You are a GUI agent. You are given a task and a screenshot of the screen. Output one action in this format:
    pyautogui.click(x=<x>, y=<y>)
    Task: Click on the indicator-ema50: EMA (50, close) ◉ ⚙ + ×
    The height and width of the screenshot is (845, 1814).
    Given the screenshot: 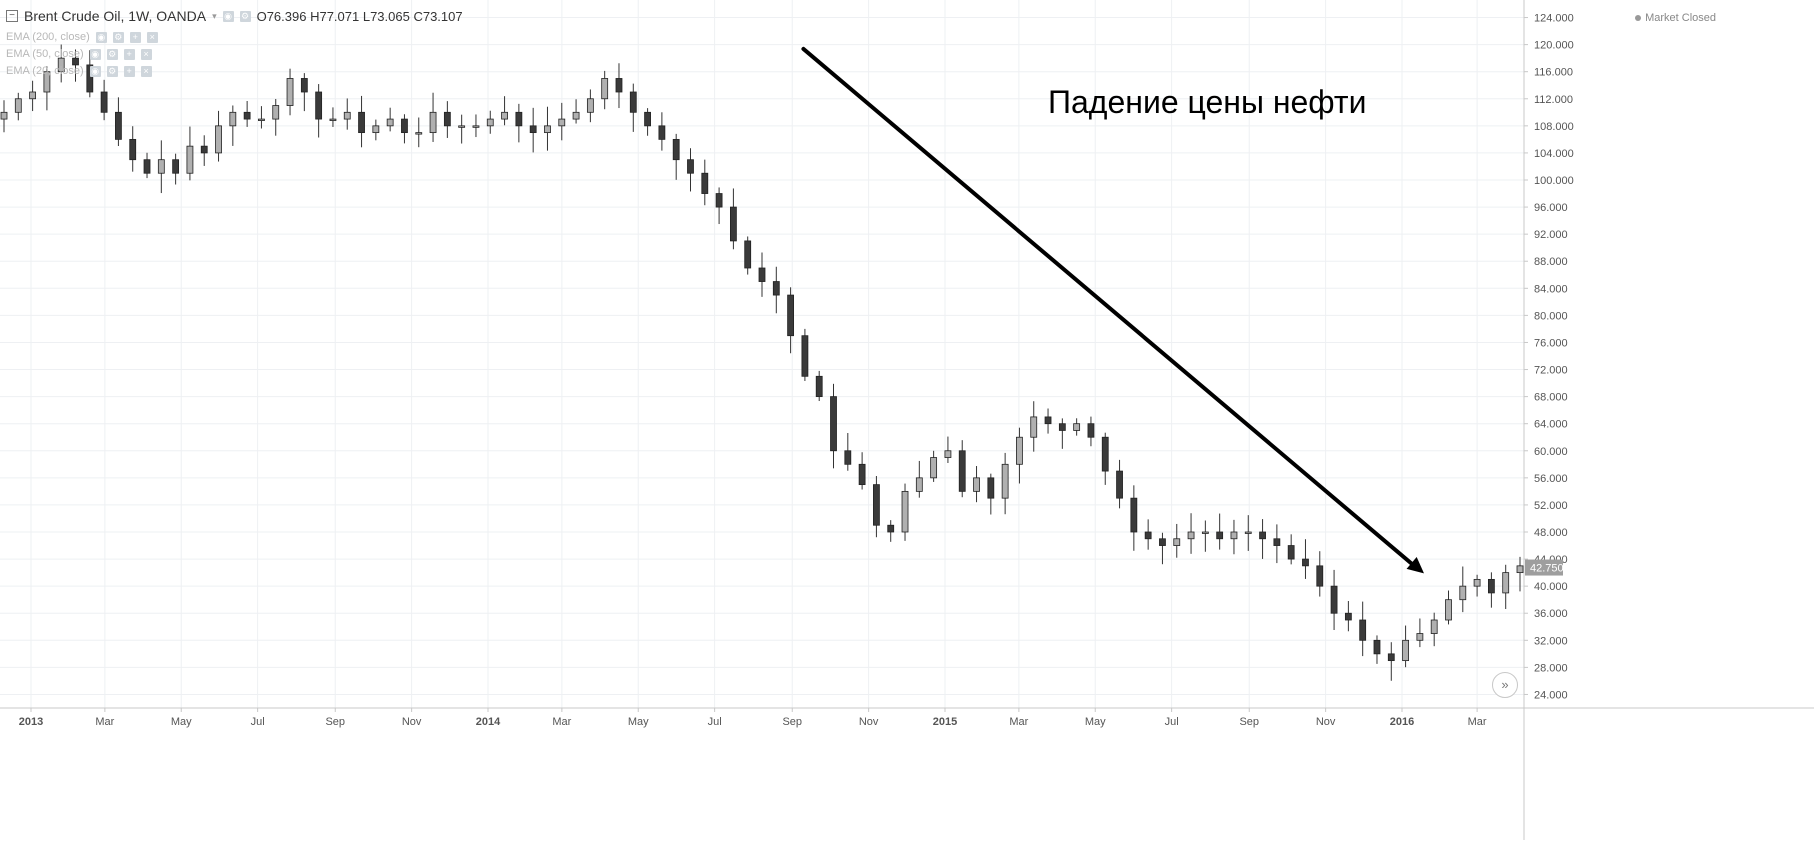 What is the action you would take?
    pyautogui.click(x=79, y=54)
    